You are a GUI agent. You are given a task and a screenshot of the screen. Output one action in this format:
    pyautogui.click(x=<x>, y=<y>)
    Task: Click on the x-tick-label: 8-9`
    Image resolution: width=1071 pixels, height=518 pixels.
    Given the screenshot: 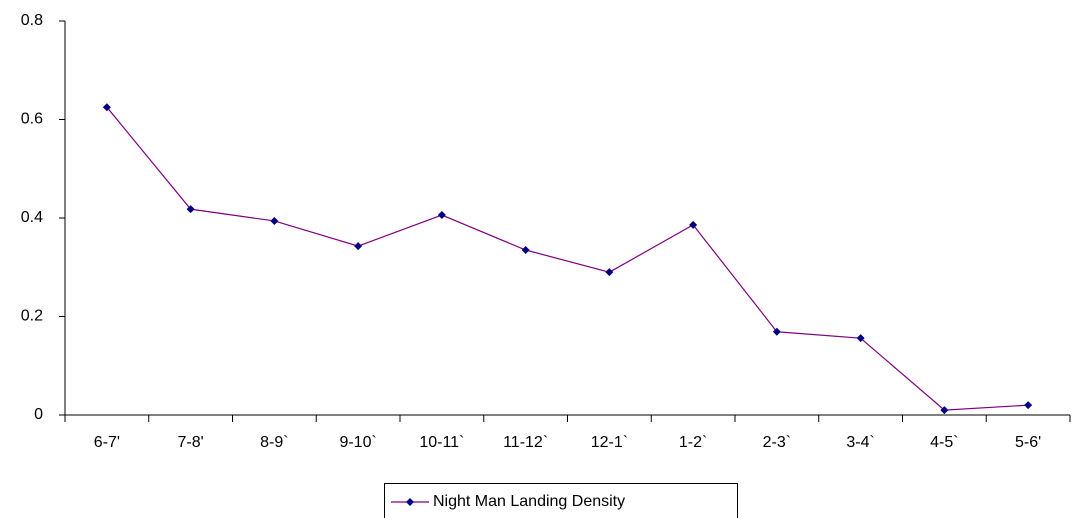 What is the action you would take?
    pyautogui.click(x=274, y=442)
    